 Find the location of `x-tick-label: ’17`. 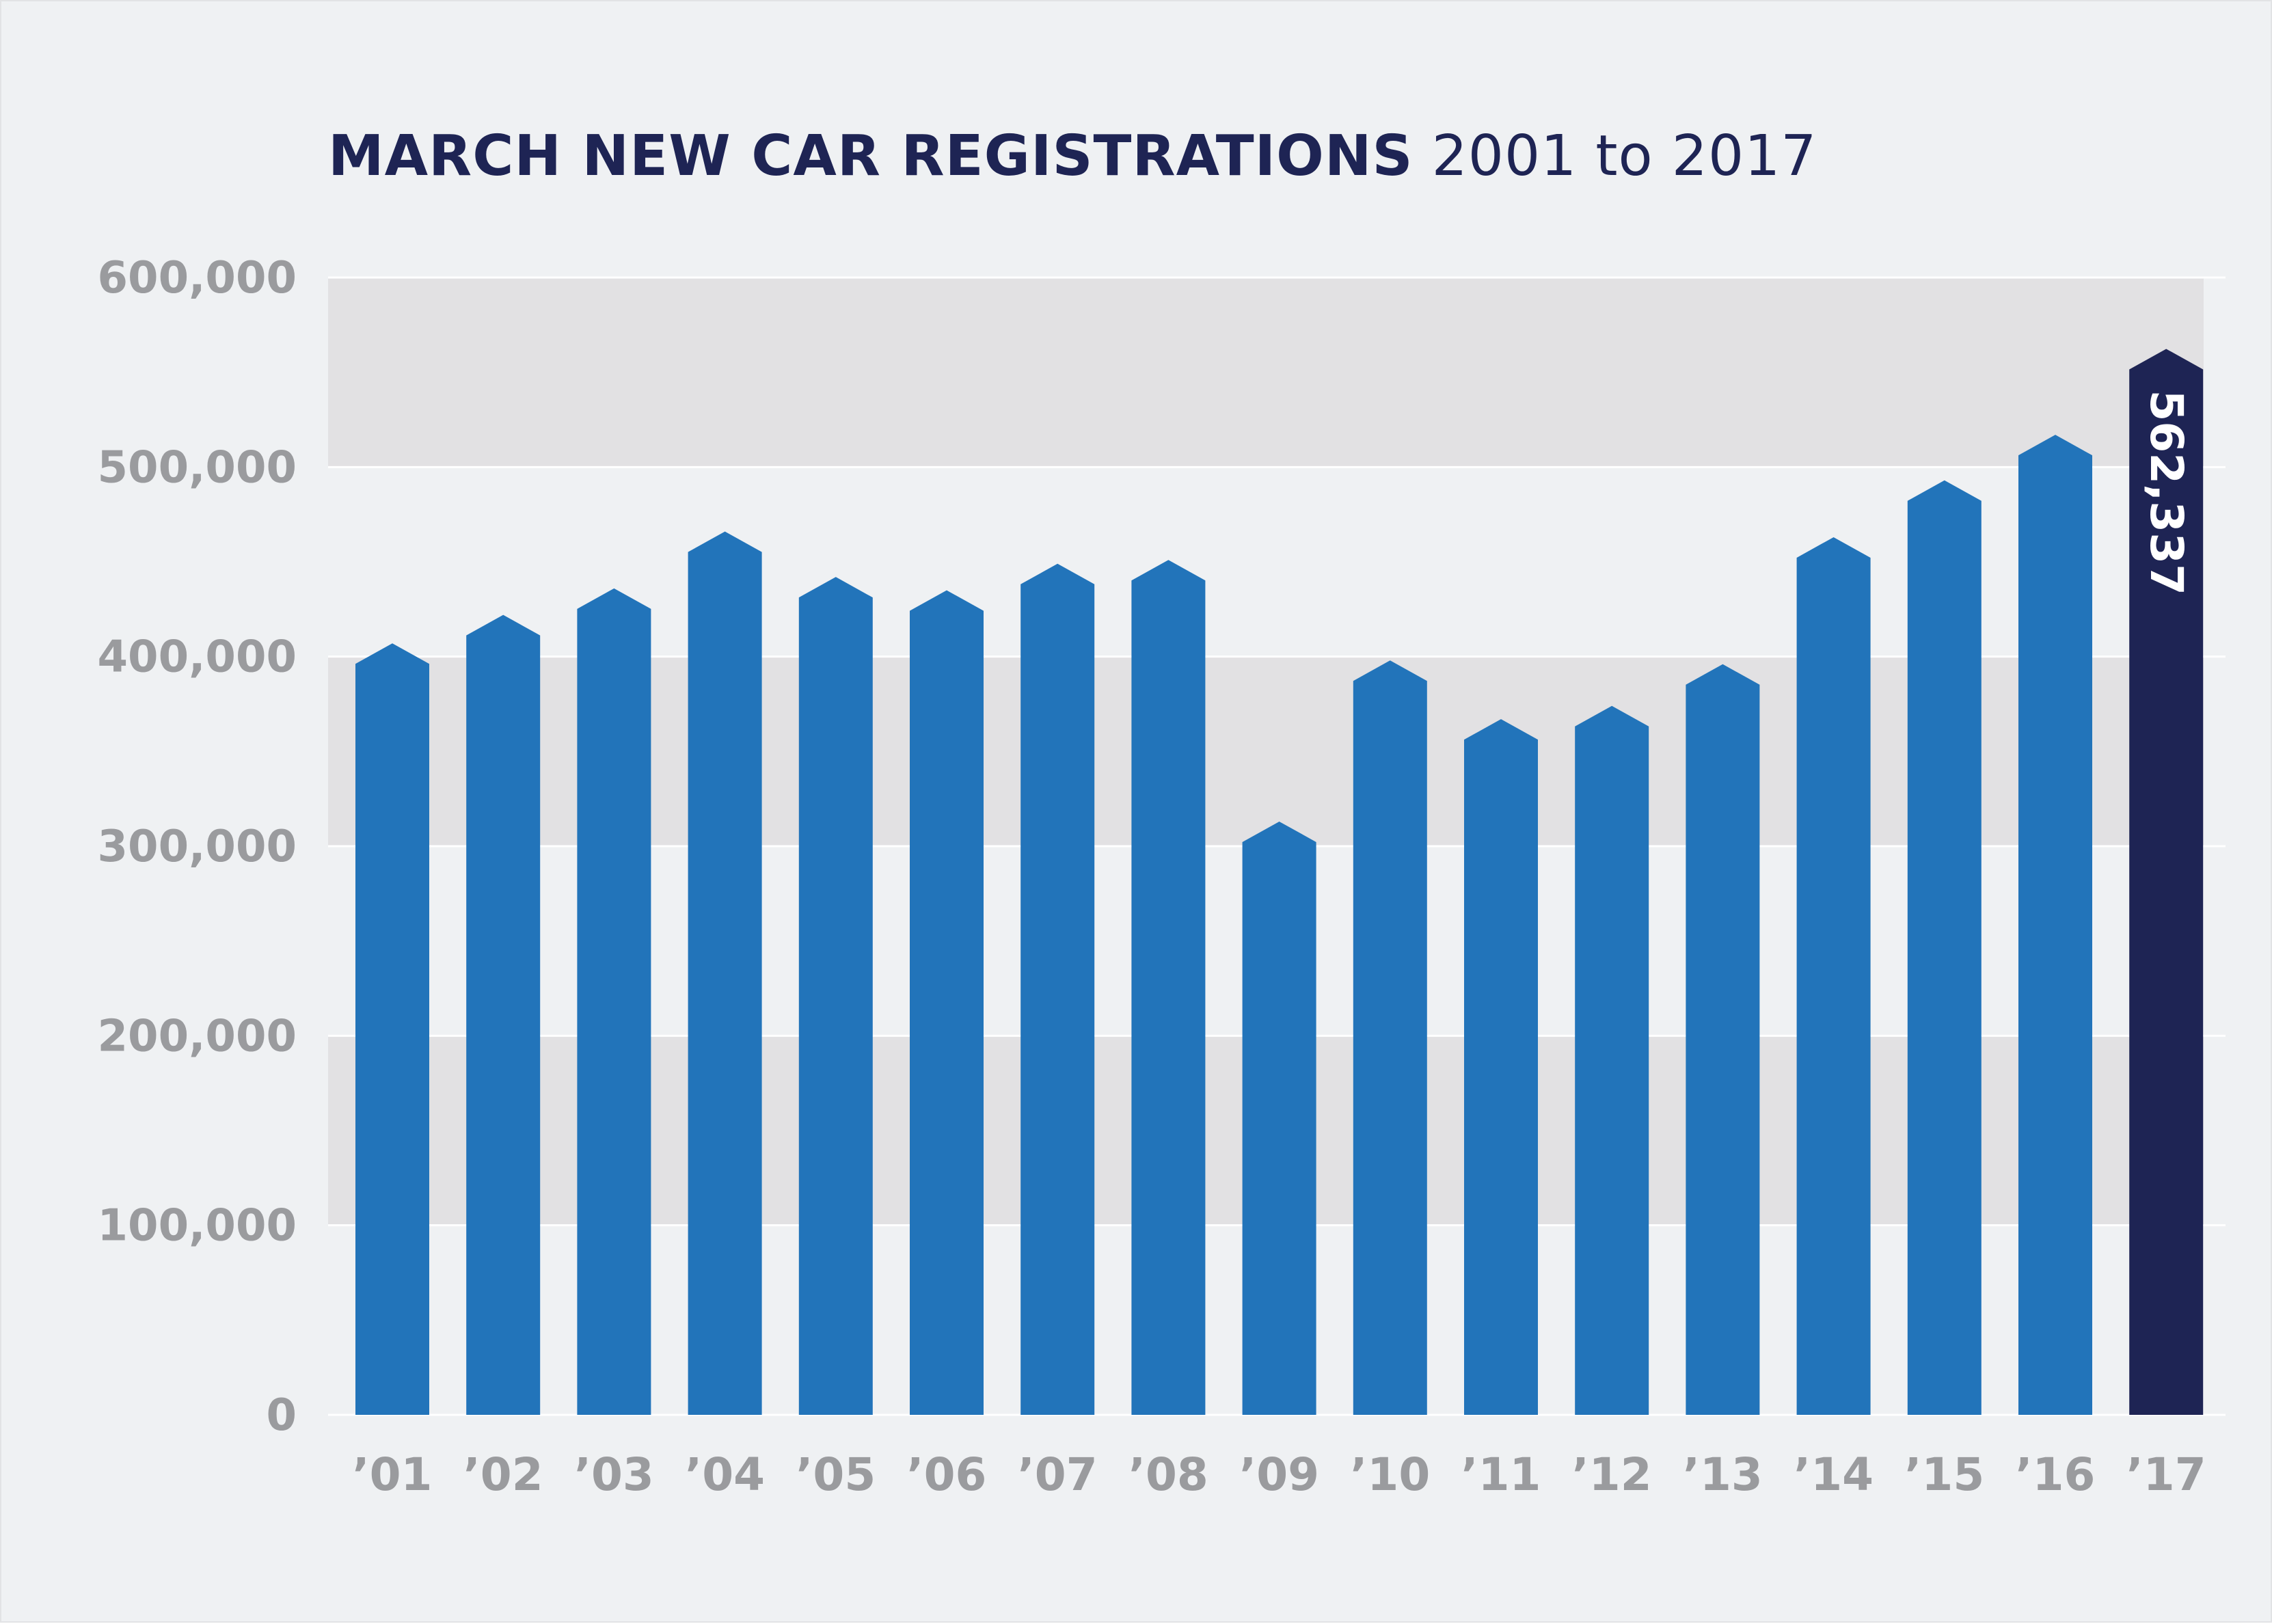

x-tick-label: ’17 is located at coordinates (2166, 1475).